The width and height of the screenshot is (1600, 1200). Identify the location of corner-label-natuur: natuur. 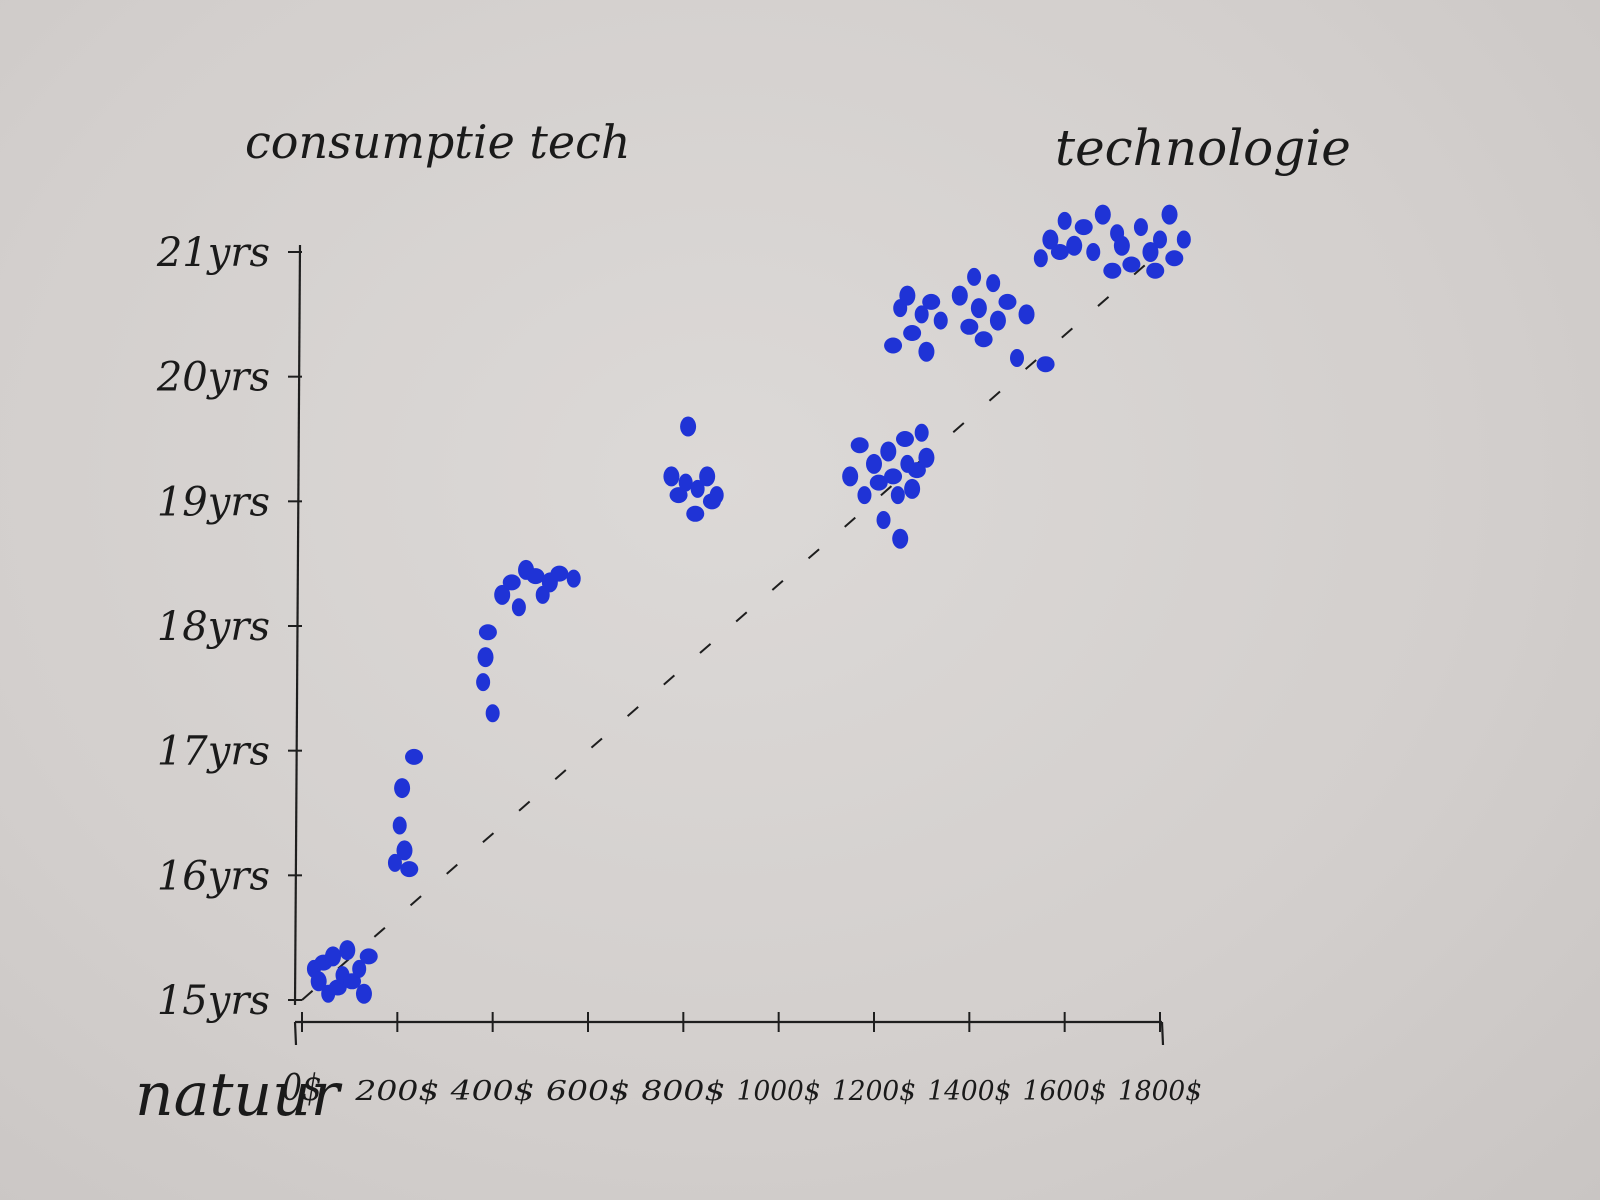
(239, 1095).